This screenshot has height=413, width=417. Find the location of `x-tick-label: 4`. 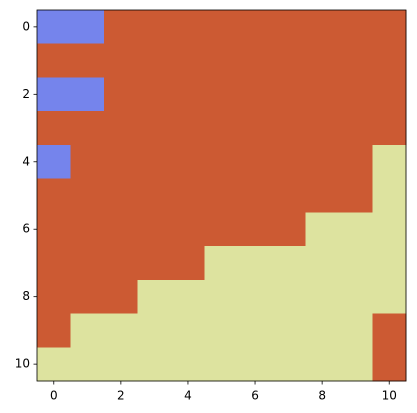

x-tick-label: 4 is located at coordinates (188, 396).